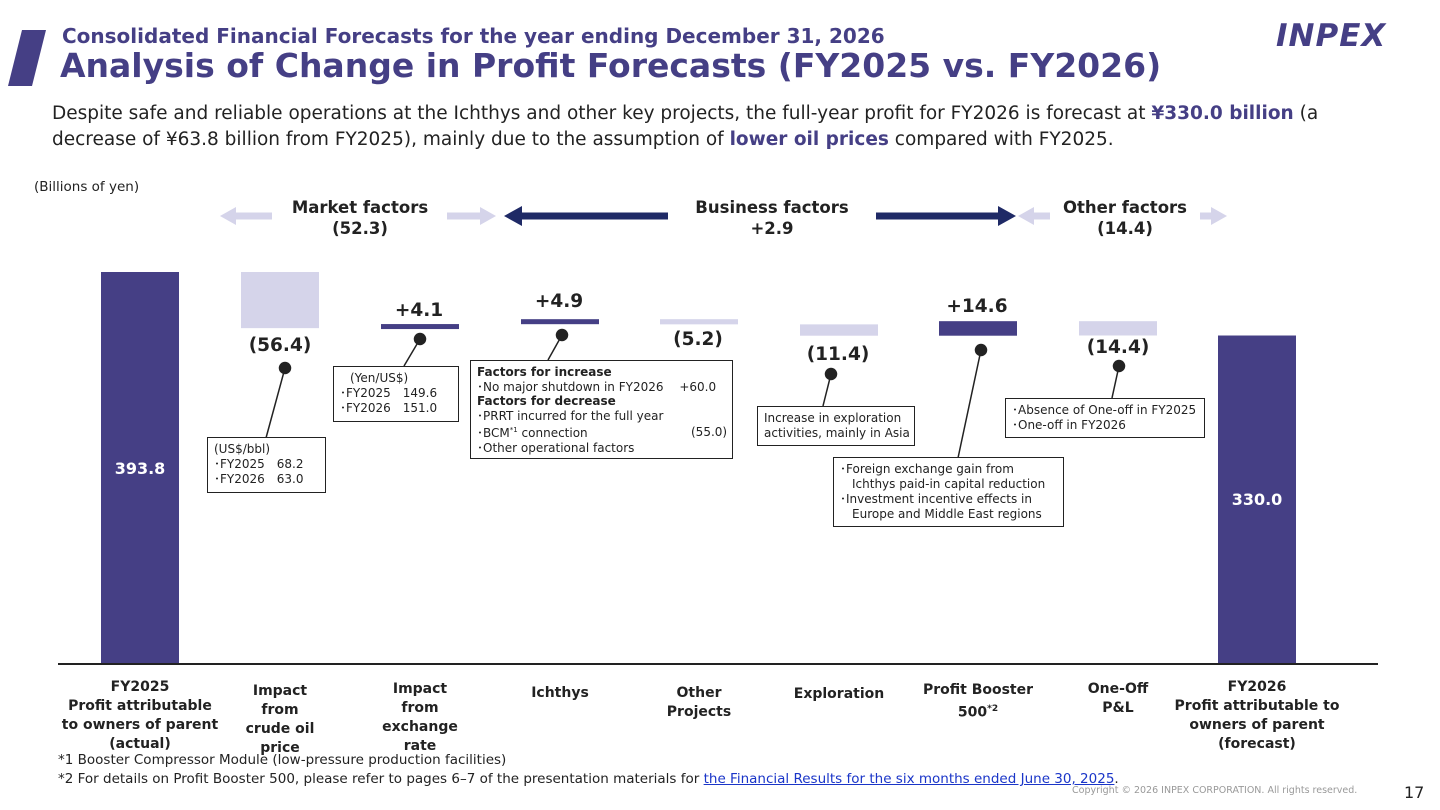  Describe the element at coordinates (699, 712) in the screenshot. I see `category-line: Projects` at that location.